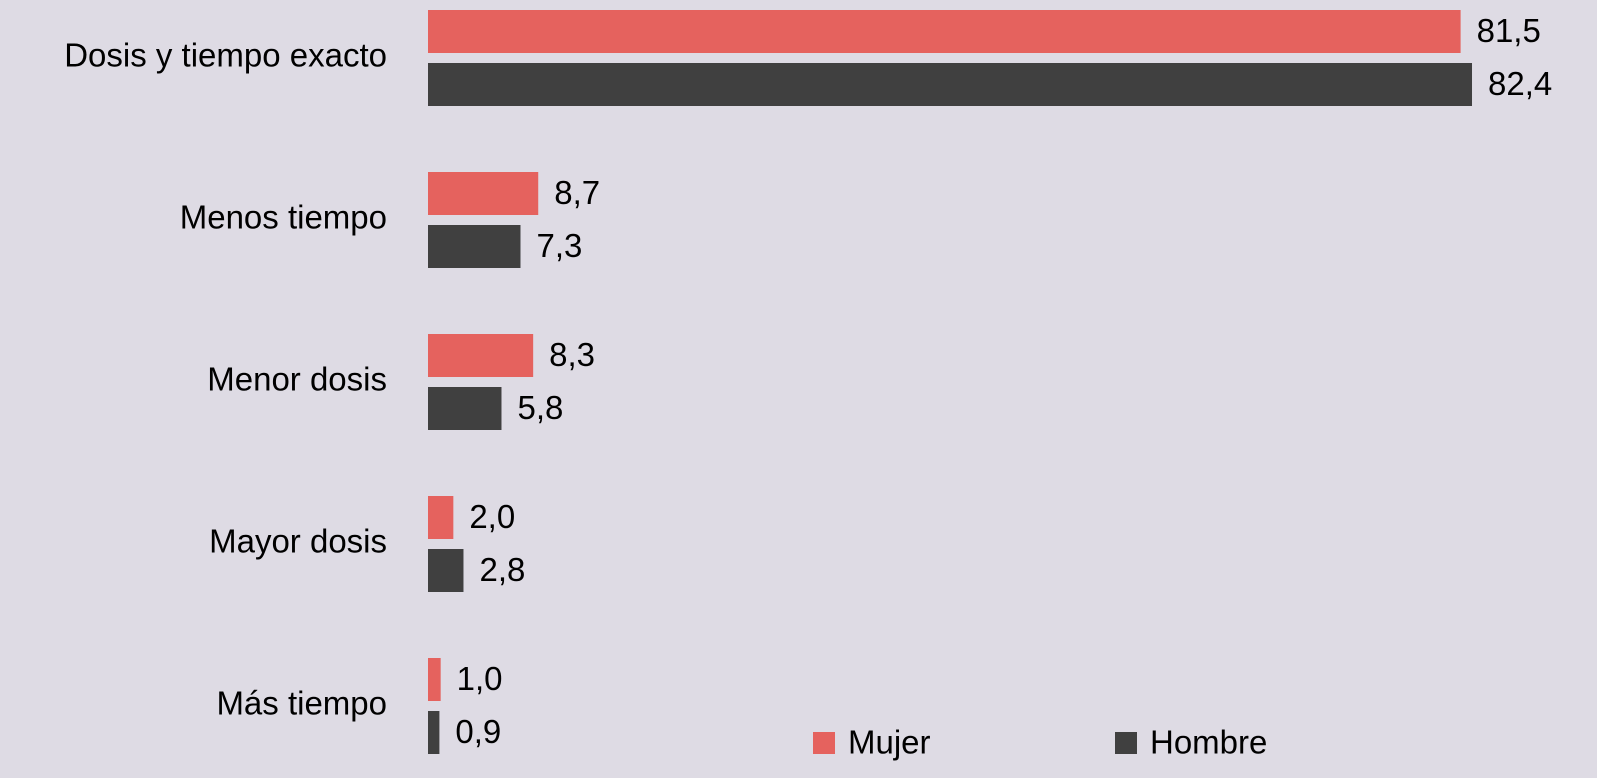  What do you see at coordinates (492, 516) in the screenshot?
I see `value-label: 2,0` at bounding box center [492, 516].